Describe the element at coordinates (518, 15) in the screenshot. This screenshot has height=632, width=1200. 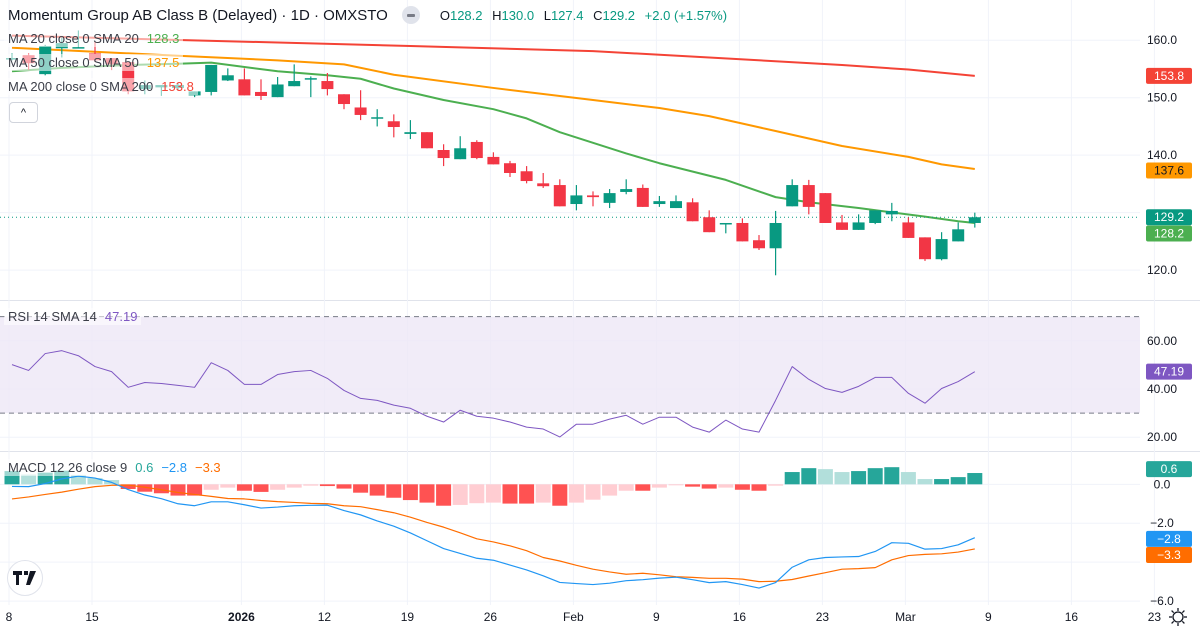
I see `high-value: 130.0` at that location.